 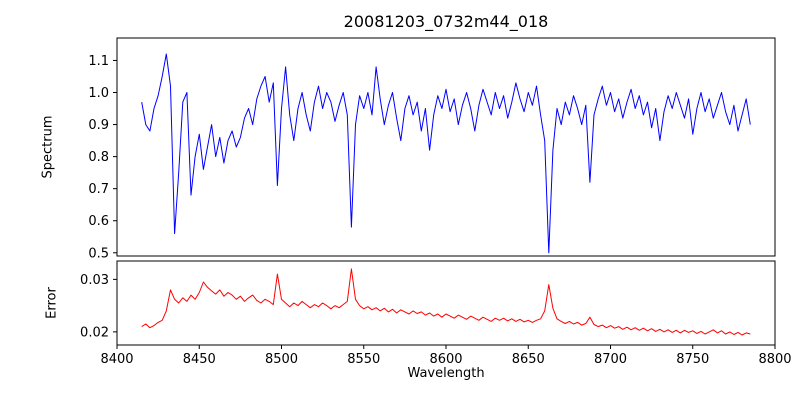 I want to click on error-y-tick-label: 0.02, so click(x=94, y=332).